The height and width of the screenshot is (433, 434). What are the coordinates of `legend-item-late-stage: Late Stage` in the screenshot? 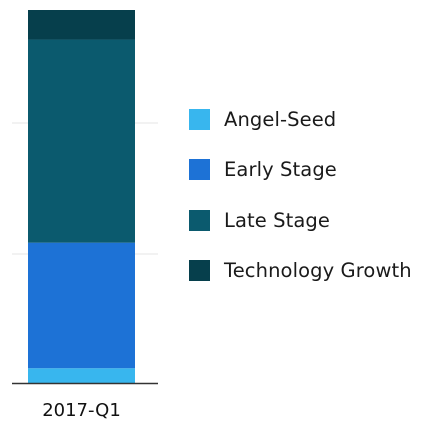 It's located at (300, 220).